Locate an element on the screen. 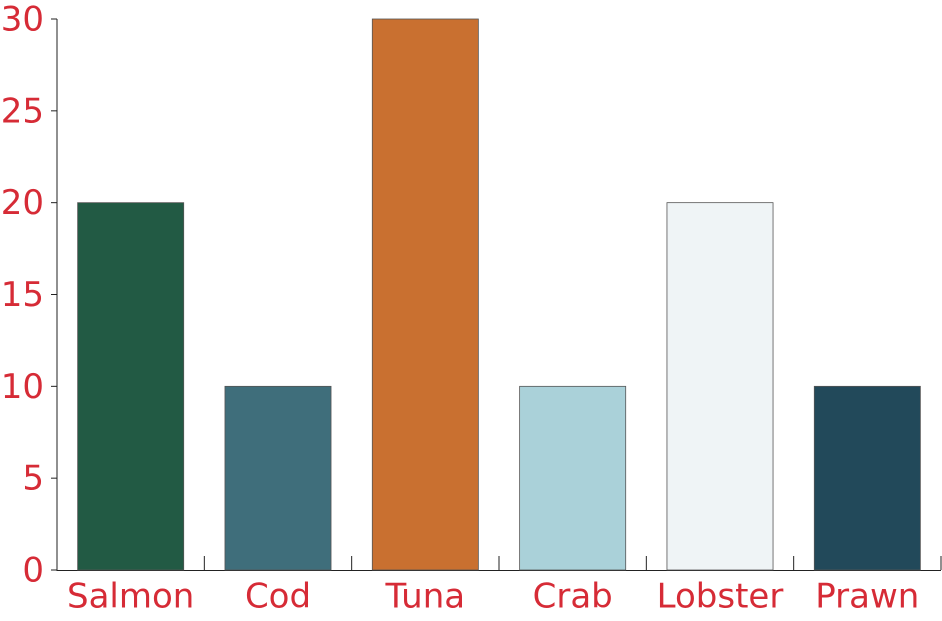  x-tick-label: Tuna is located at coordinates (425, 597).